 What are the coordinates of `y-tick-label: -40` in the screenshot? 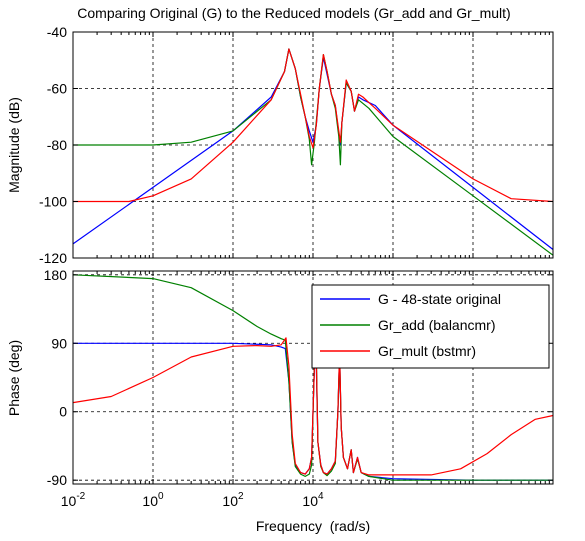 It's located at (57, 32).